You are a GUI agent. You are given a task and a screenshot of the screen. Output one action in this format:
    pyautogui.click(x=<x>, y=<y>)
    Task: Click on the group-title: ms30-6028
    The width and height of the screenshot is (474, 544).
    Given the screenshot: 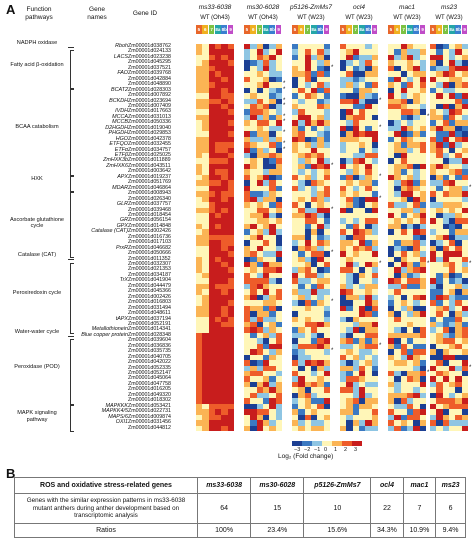 What is the action you would take?
    pyautogui.click(x=263, y=7)
    